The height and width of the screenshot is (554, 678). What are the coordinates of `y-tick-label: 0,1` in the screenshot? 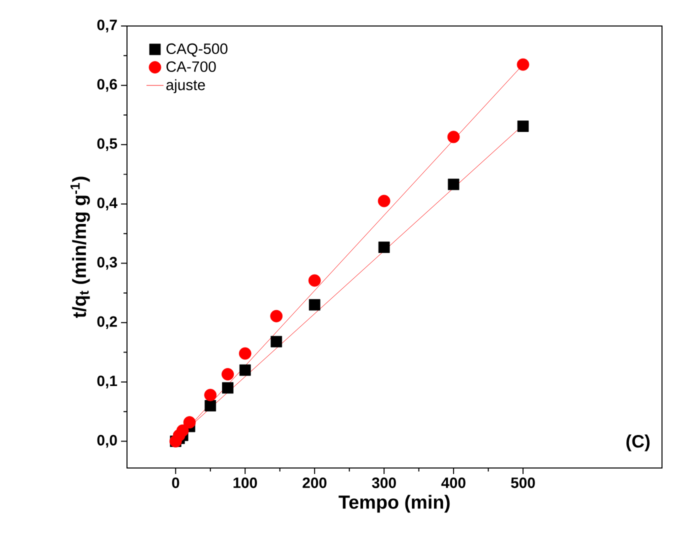 It's located at (107, 382).